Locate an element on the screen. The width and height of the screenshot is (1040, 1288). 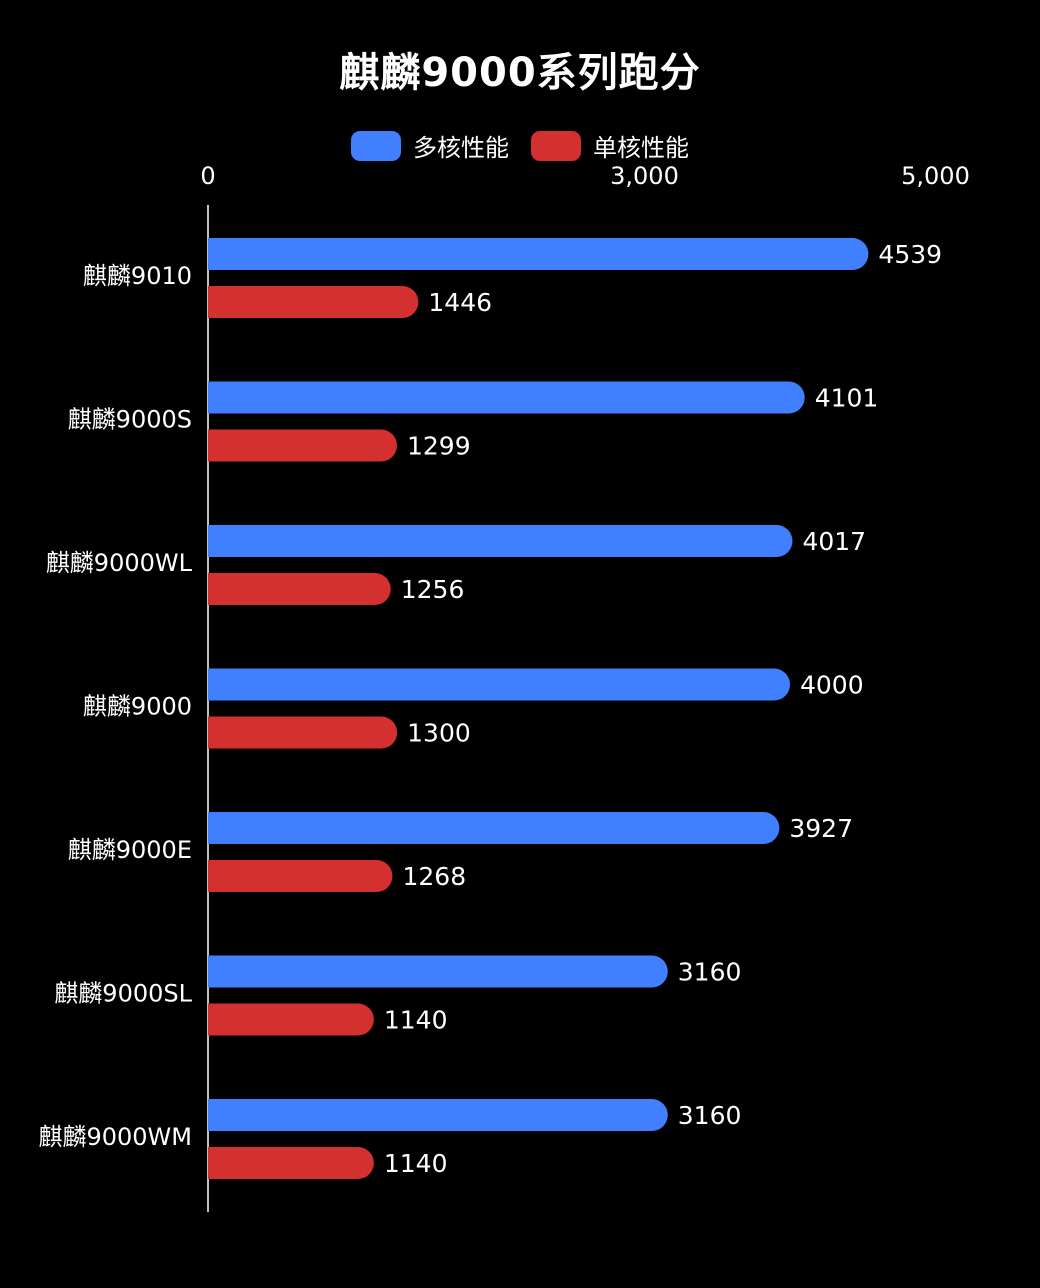
x-tick-label: 3,000 is located at coordinates (644, 176).